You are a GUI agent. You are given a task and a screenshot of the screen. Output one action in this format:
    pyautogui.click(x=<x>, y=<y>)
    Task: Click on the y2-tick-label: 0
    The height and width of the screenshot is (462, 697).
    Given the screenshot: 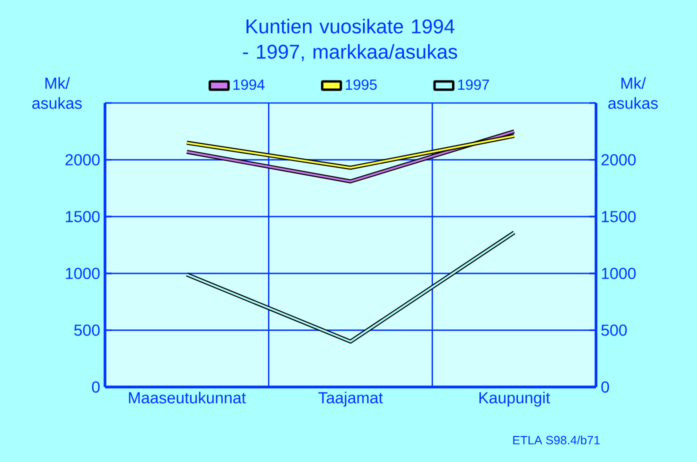 What is the action you would take?
    pyautogui.click(x=605, y=387)
    